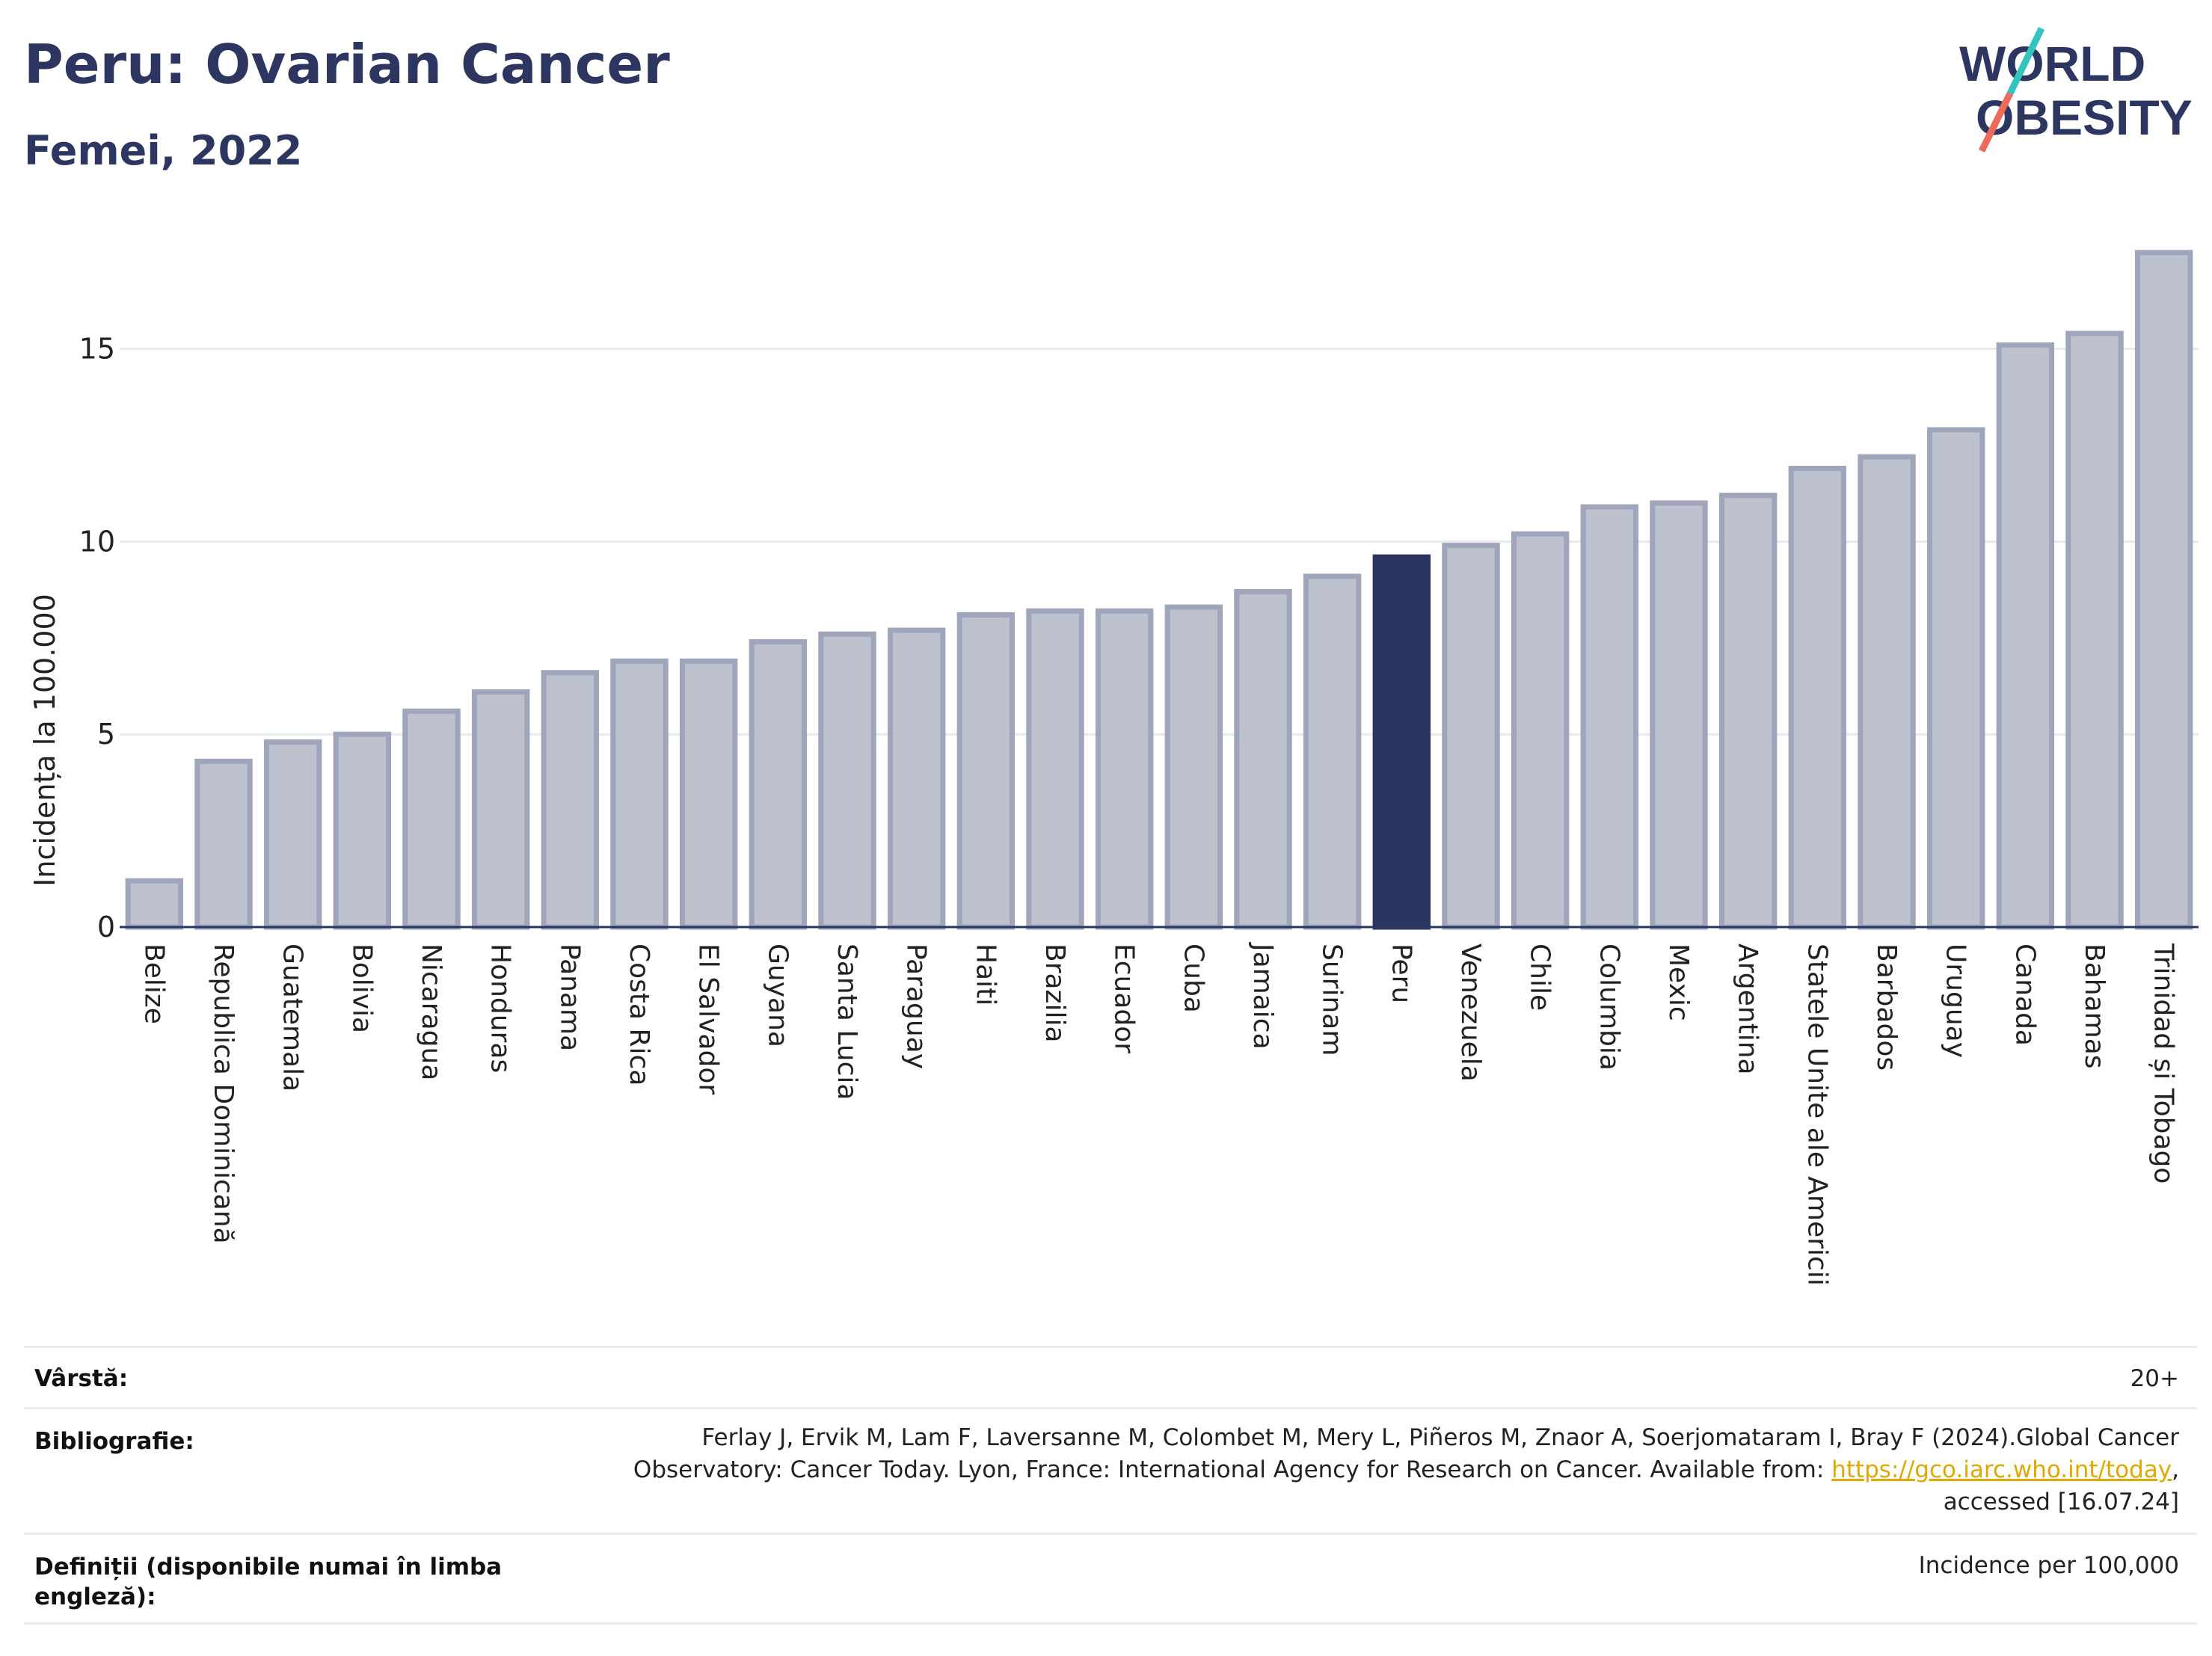 Image resolution: width=2212 pixels, height=1656 pixels. Describe the element at coordinates (1996, 122) in the screenshot. I see `logo-slash-coral` at that location.